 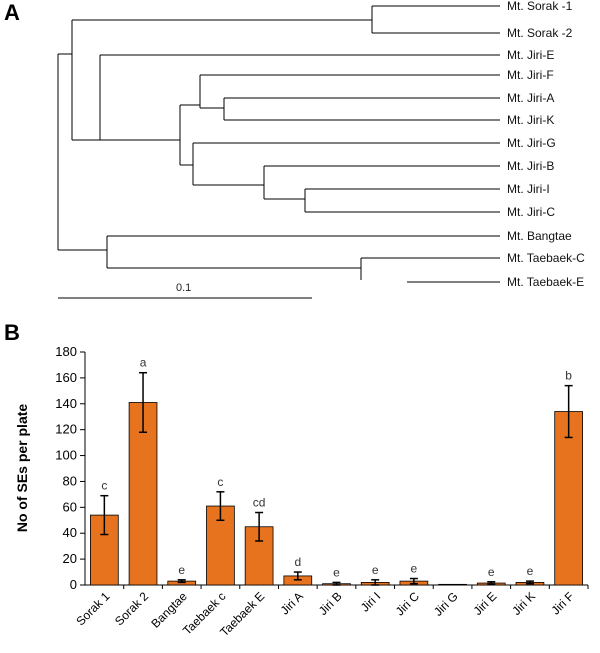 I want to click on category-label: Jiri G, so click(x=446, y=604).